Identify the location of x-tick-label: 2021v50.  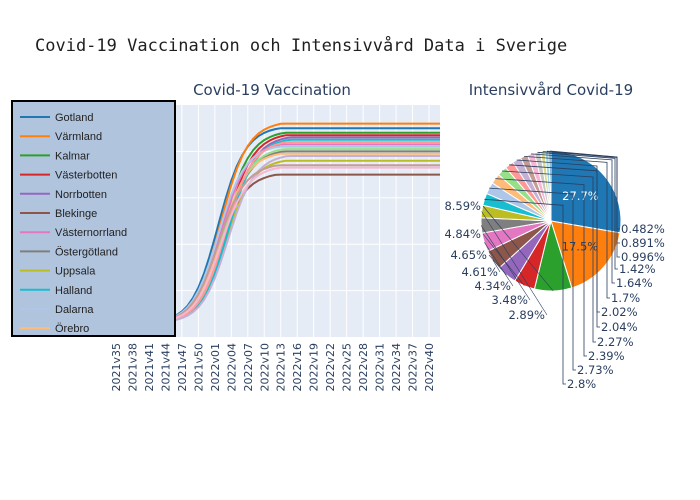
(198, 367).